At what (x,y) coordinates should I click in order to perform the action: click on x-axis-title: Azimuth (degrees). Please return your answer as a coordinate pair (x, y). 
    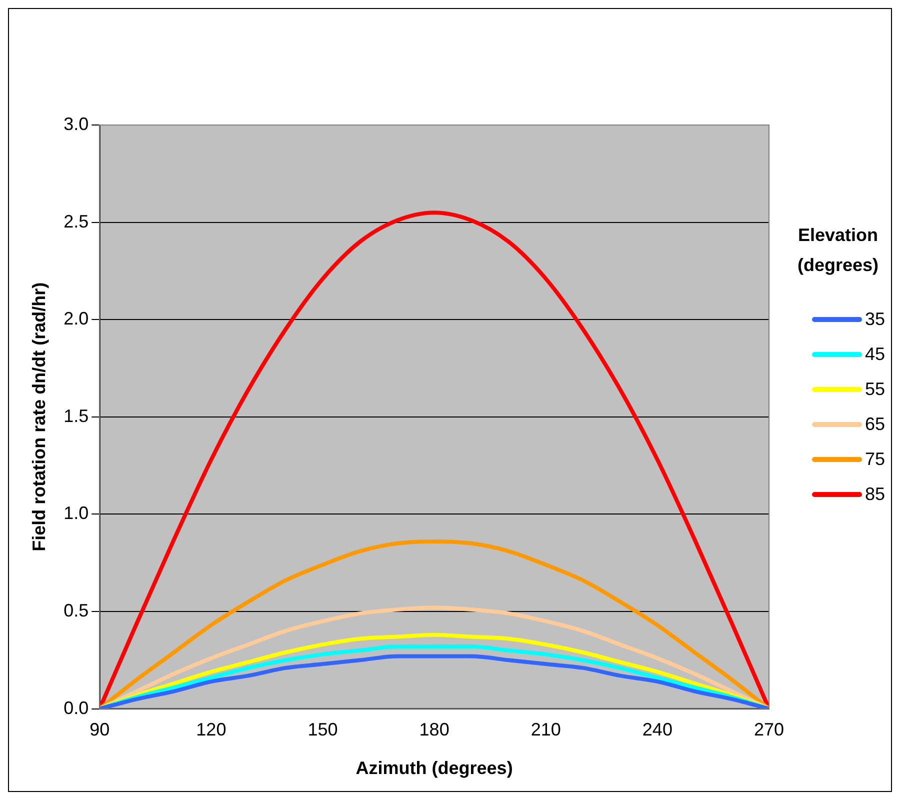
    Looking at the image, I should click on (434, 768).